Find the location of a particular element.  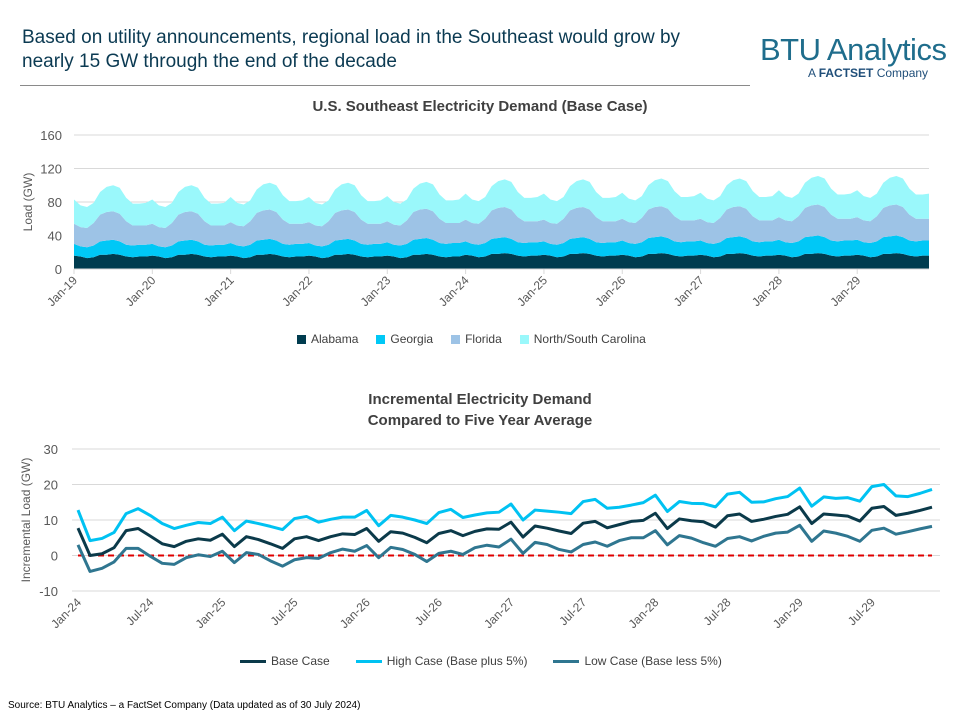

x-tick-label: Jul-29 is located at coordinates (861, 611).